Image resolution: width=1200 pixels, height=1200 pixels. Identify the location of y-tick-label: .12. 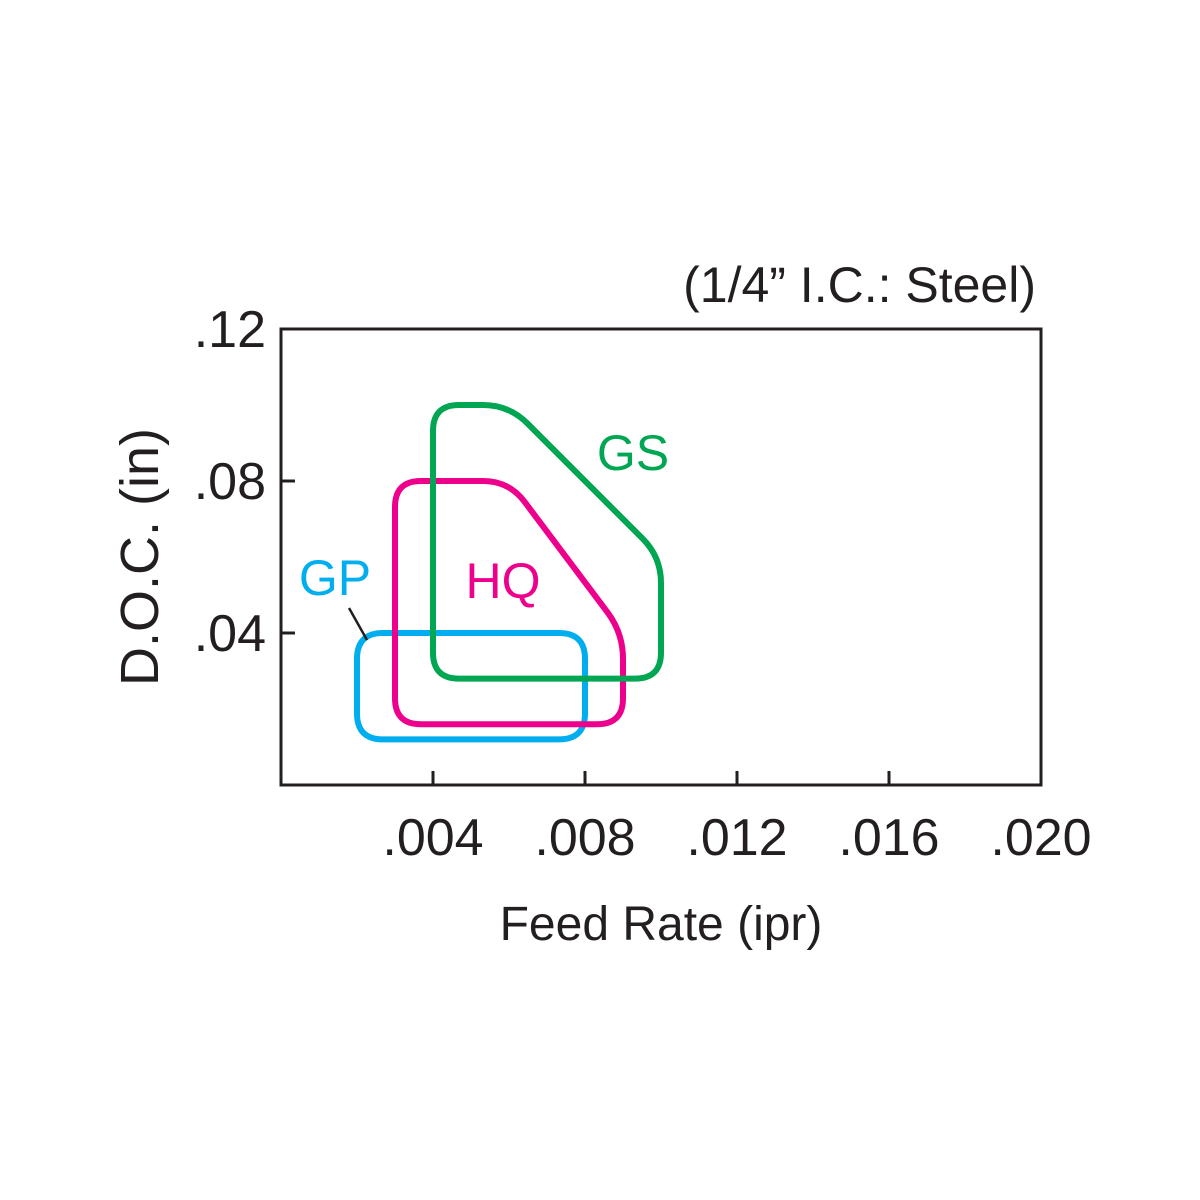
(230, 330).